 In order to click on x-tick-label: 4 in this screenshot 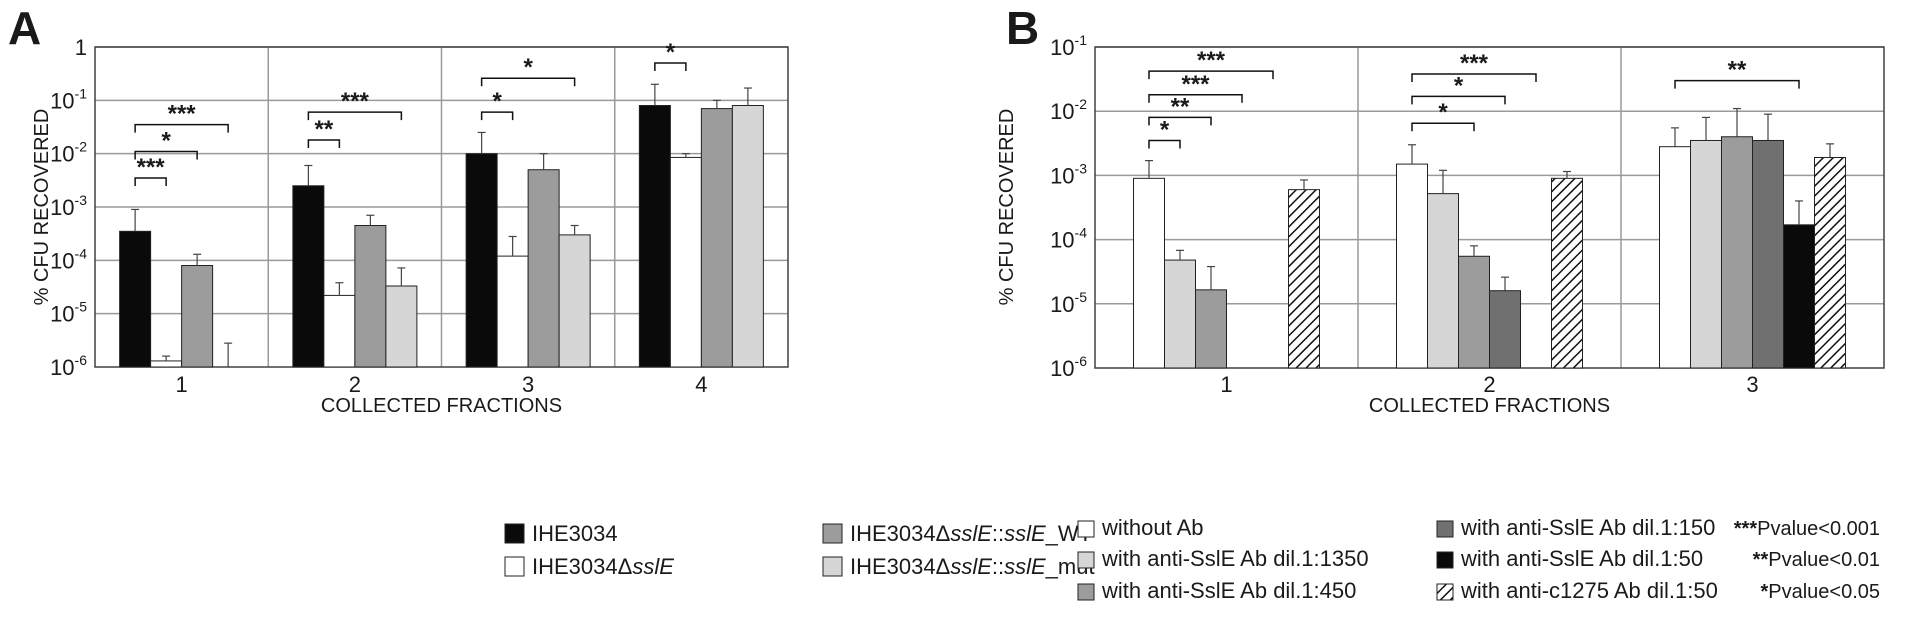, I will do `click(701, 384)`.